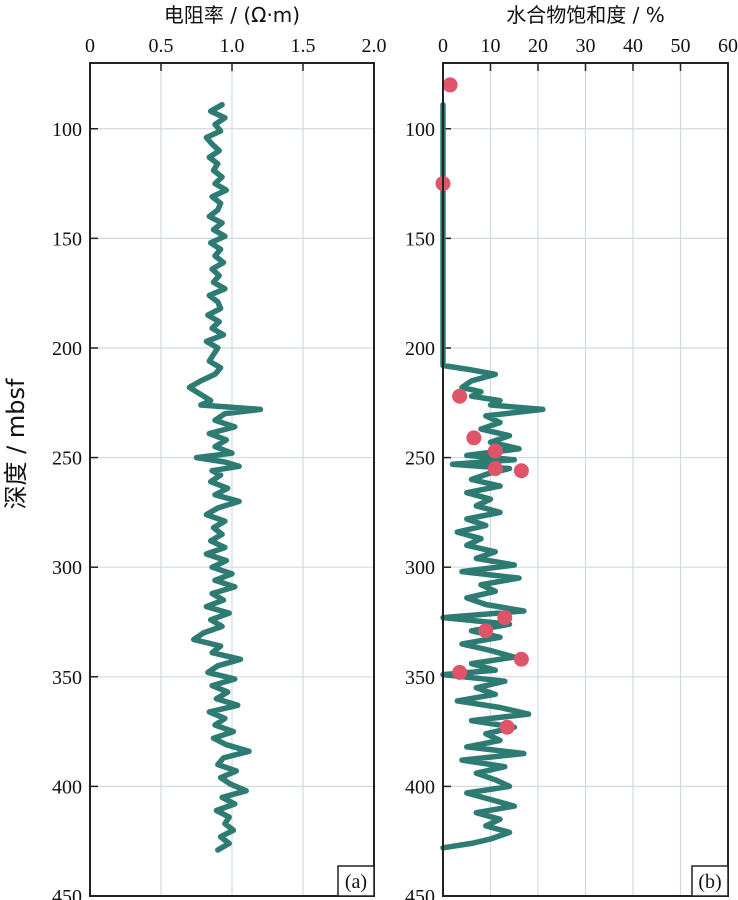 The image size is (738, 900). What do you see at coordinates (161, 46) in the screenshot?
I see `tick-label-x-a-1: 0.5` at bounding box center [161, 46].